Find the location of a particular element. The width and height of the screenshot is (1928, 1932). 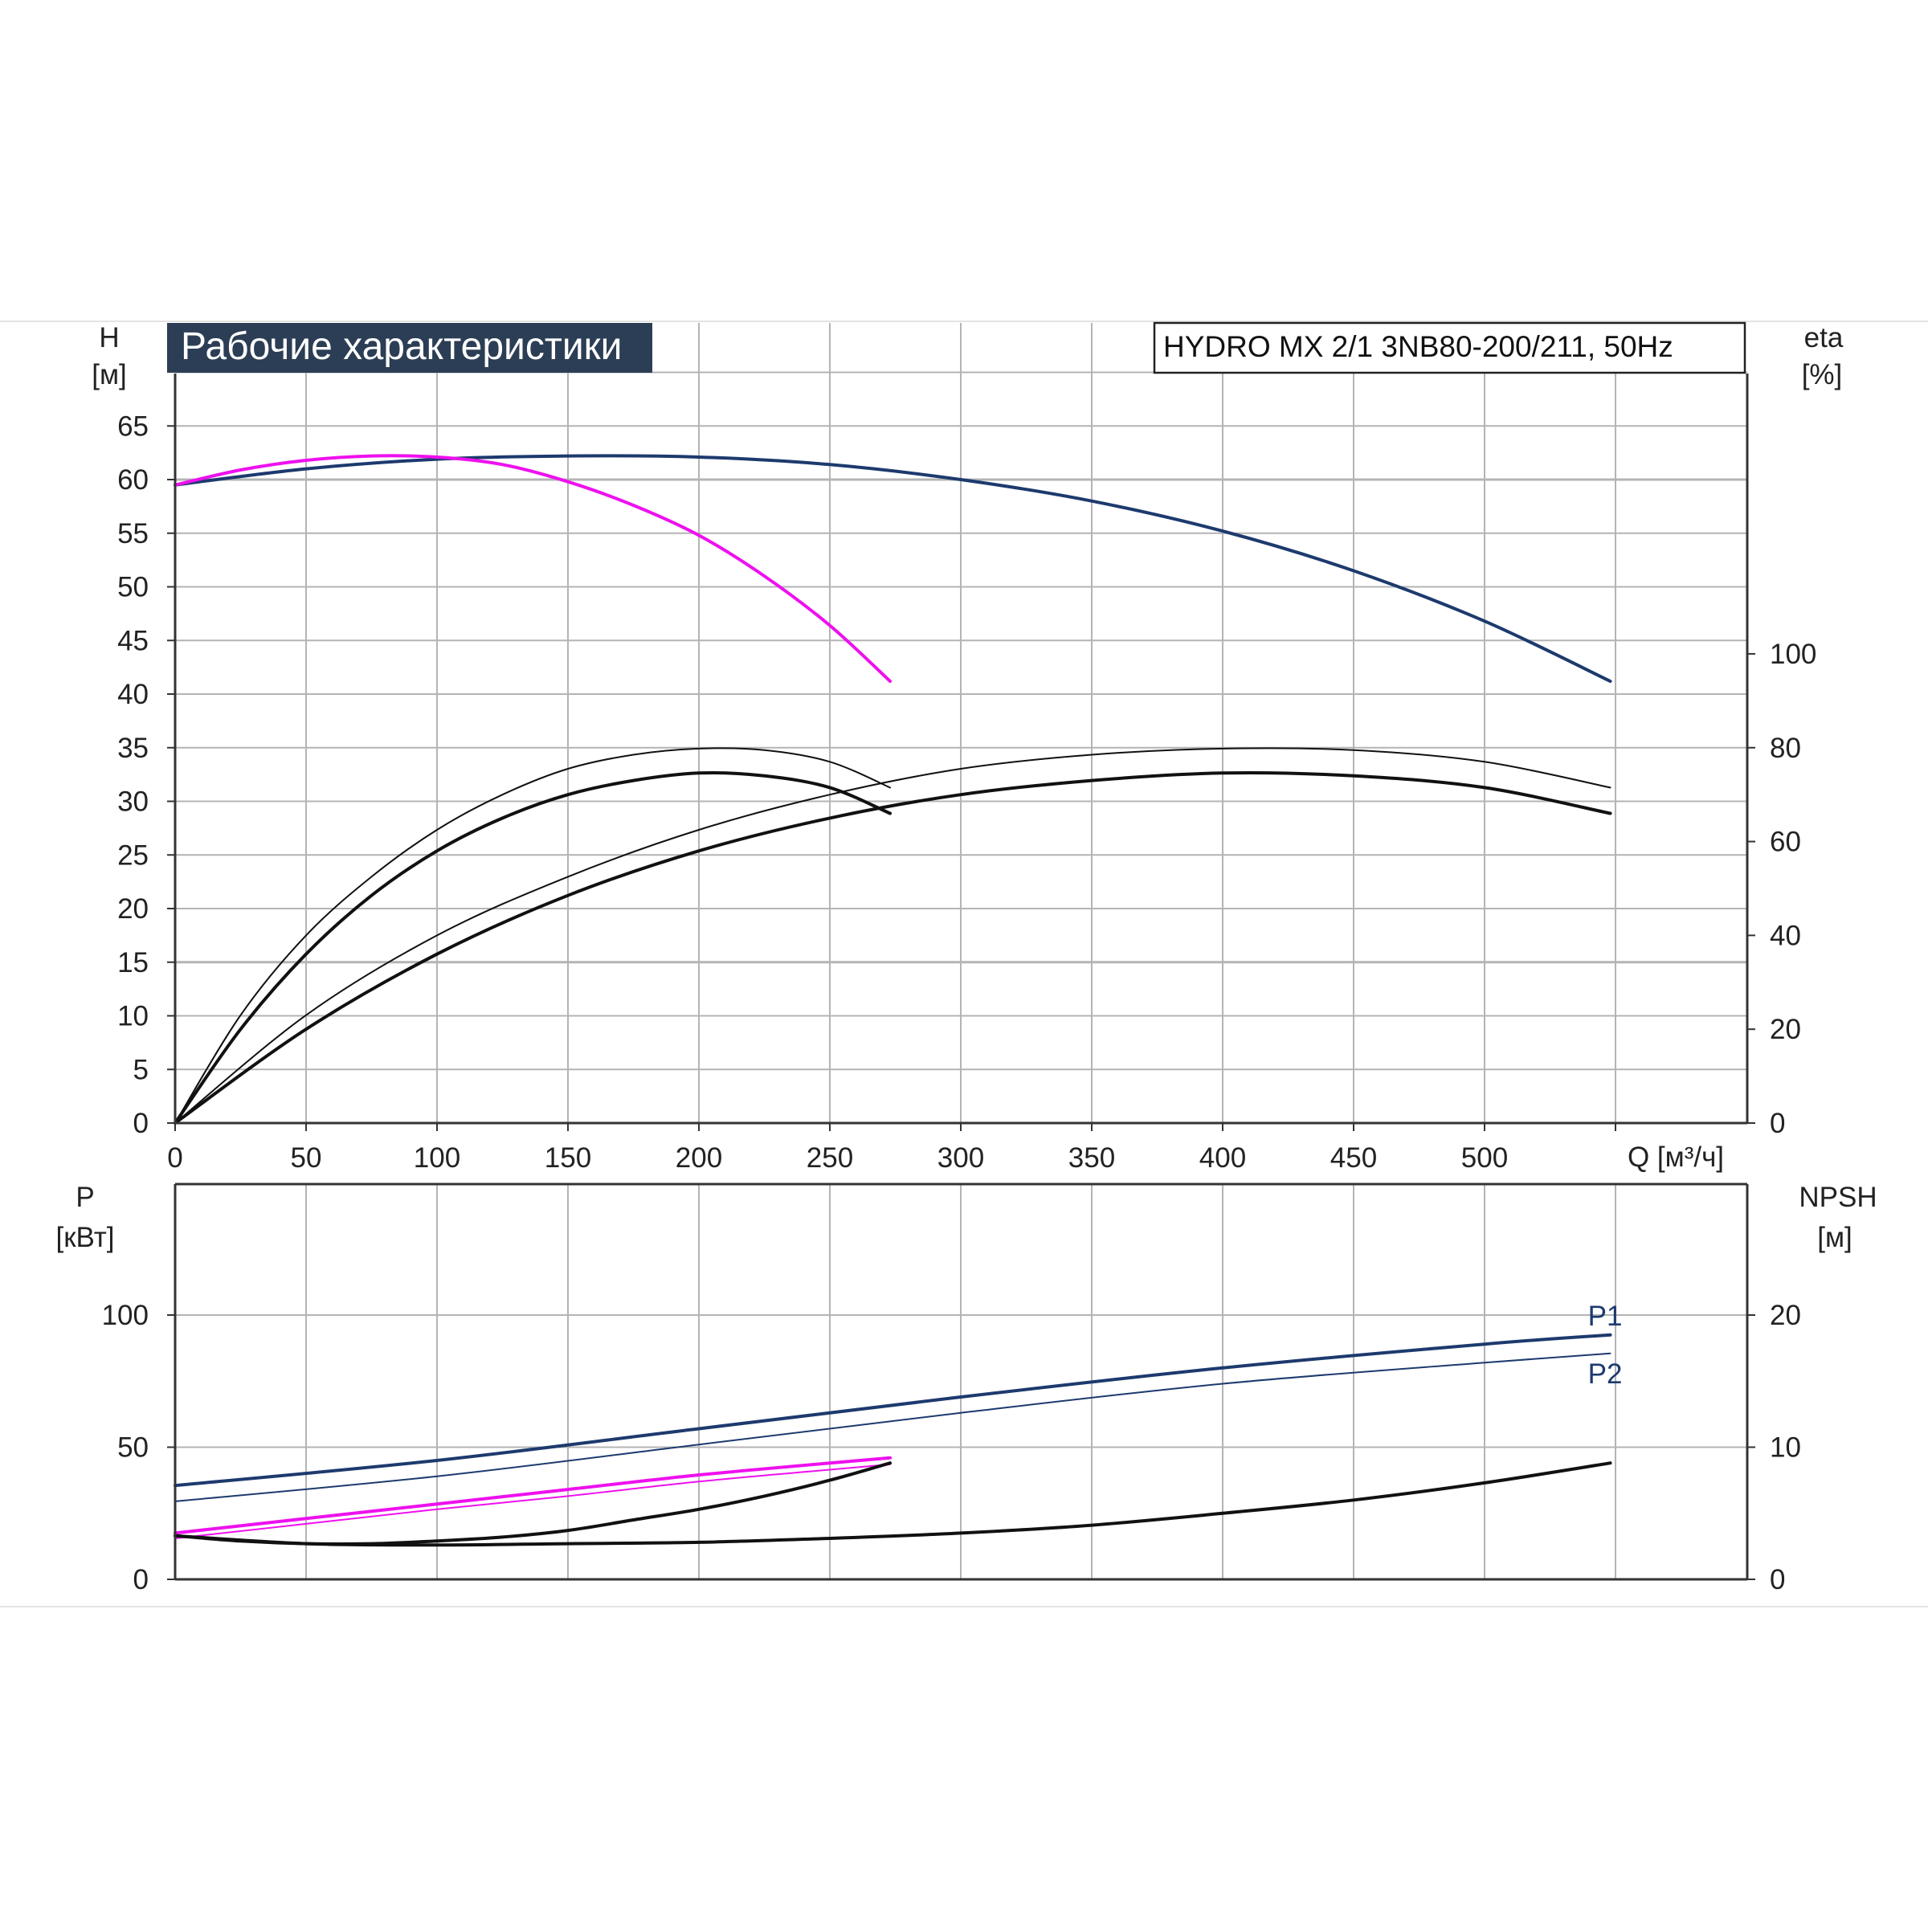

top-xtick-label: 500 is located at coordinates (1484, 1158).